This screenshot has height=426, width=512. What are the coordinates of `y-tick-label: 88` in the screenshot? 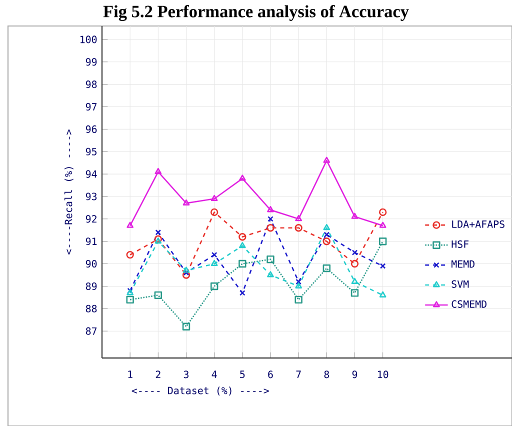 It's located at (91, 308).